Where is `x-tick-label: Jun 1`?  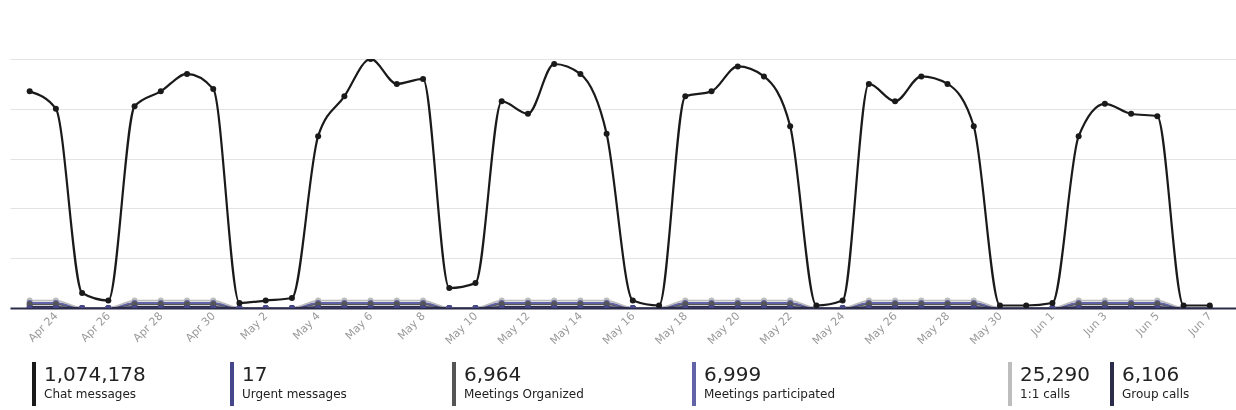 x-tick-label: Jun 1 is located at coordinates (1042, 324).